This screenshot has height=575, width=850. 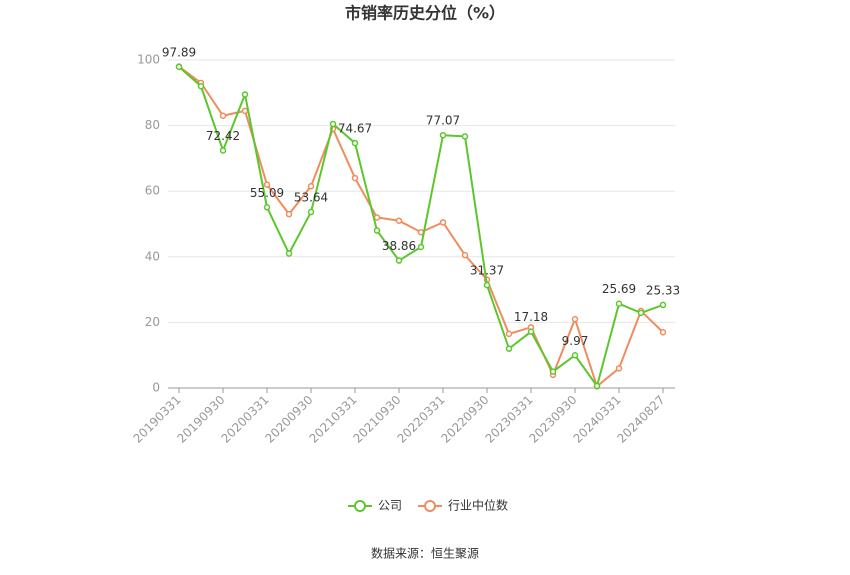 I want to click on source: 数据来源：恒生聚源, so click(x=425, y=553).